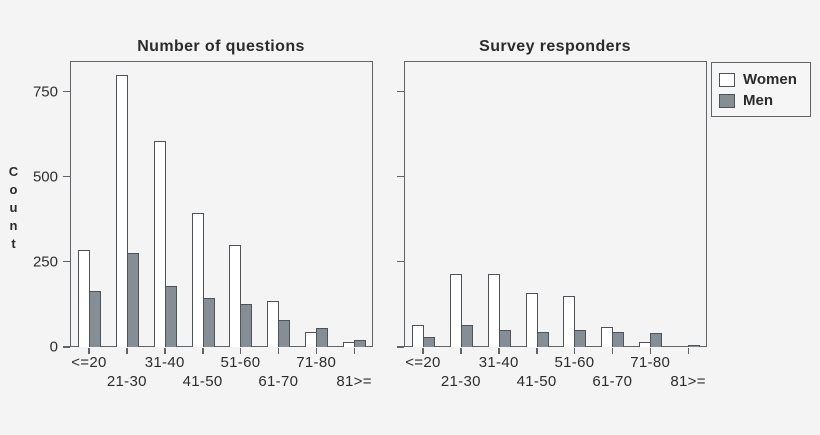  What do you see at coordinates (221, 46) in the screenshot?
I see `chart-title-number-of-questions: Number of questions` at bounding box center [221, 46].